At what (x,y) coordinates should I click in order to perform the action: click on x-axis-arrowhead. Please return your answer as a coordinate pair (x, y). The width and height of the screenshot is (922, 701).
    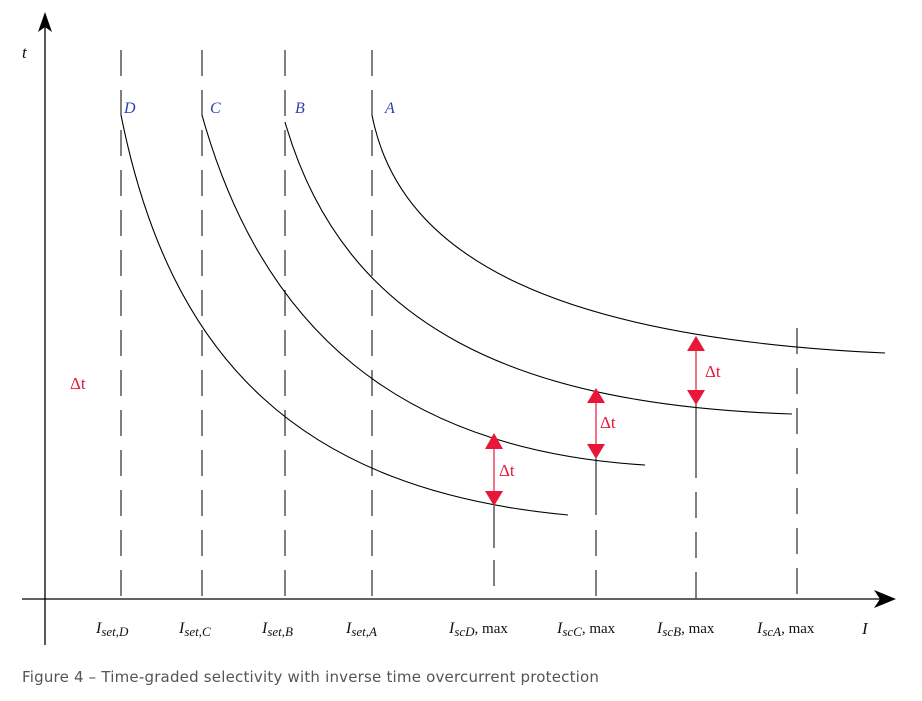
    Looking at the image, I should click on (885, 599).